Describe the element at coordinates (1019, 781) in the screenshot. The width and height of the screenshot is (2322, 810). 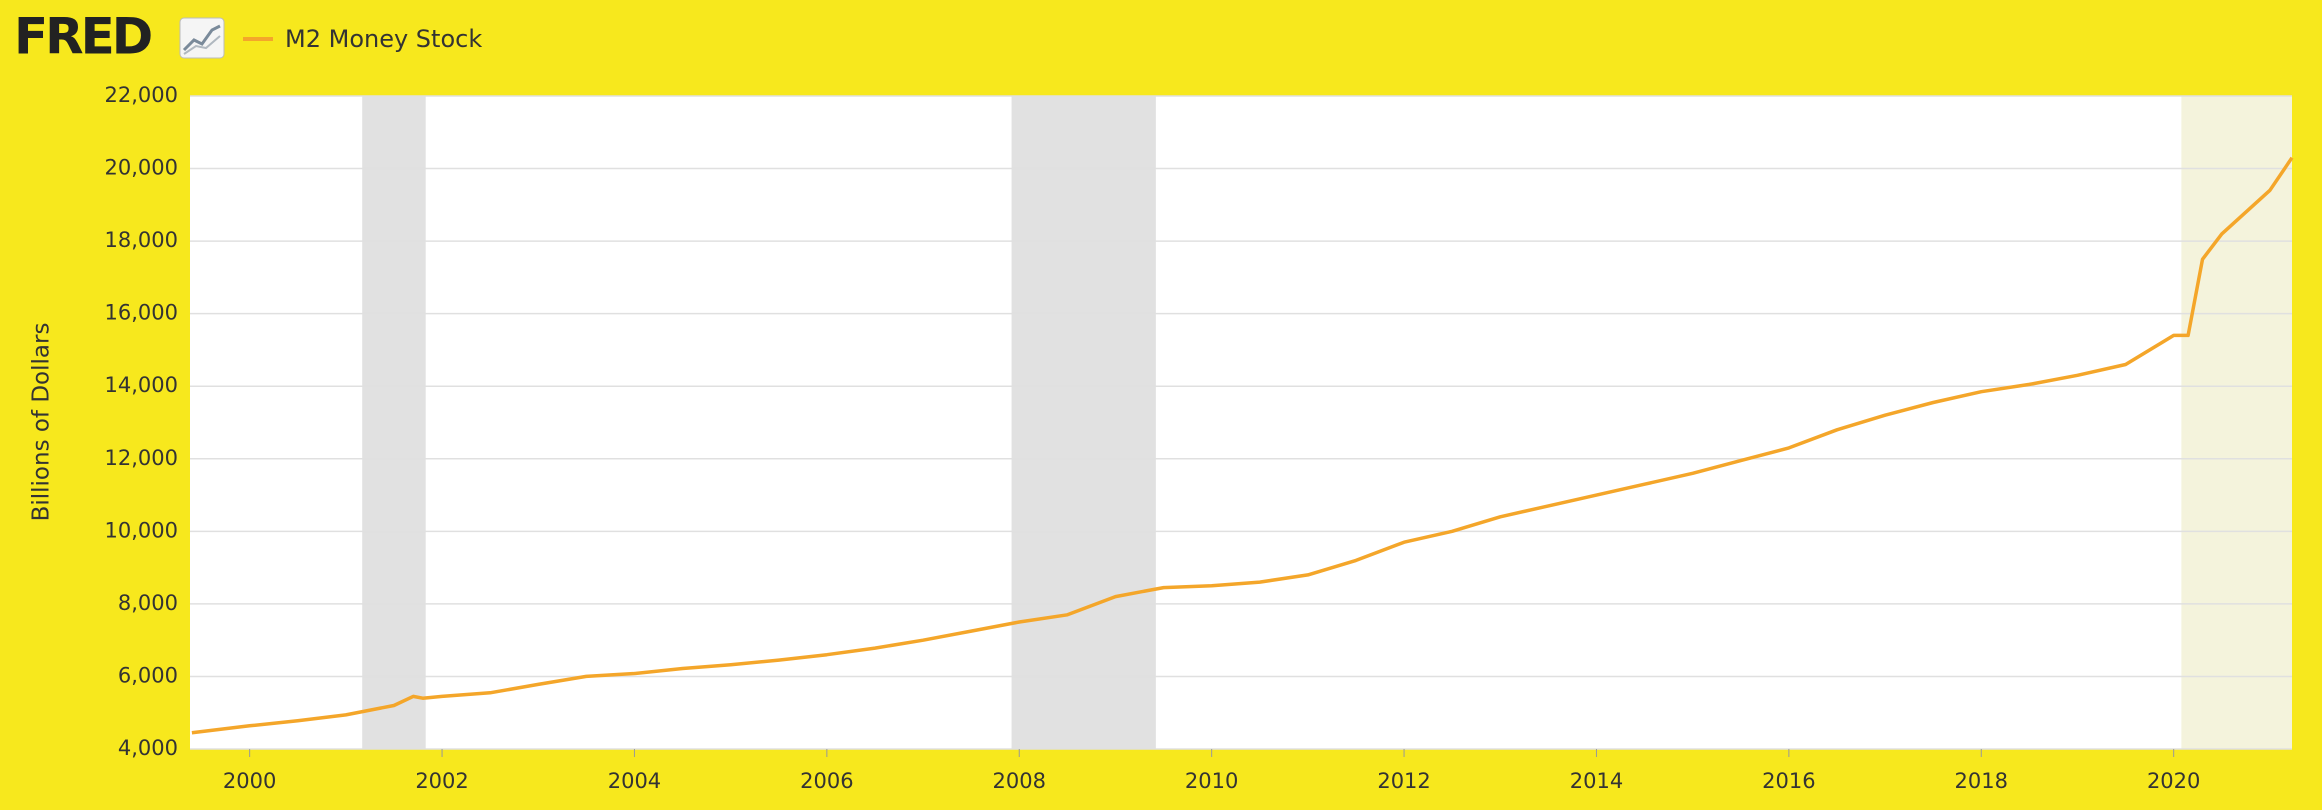
I see `x-tick-label: 2008` at that location.